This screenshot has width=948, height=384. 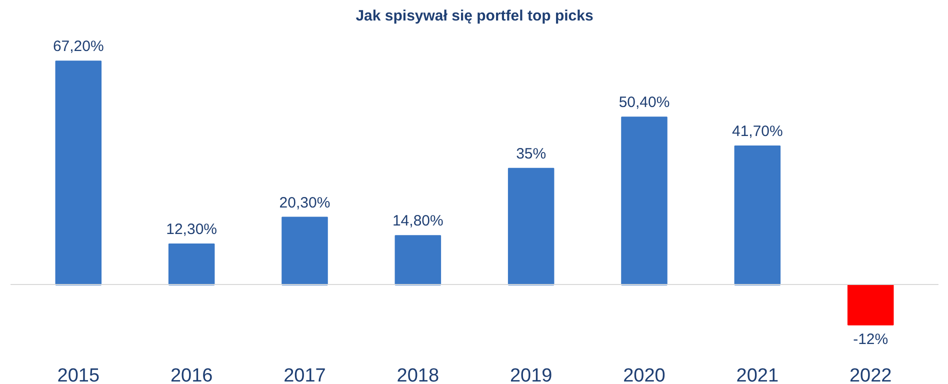 What do you see at coordinates (644, 103) in the screenshot?
I see `data-label: 50,40%` at bounding box center [644, 103].